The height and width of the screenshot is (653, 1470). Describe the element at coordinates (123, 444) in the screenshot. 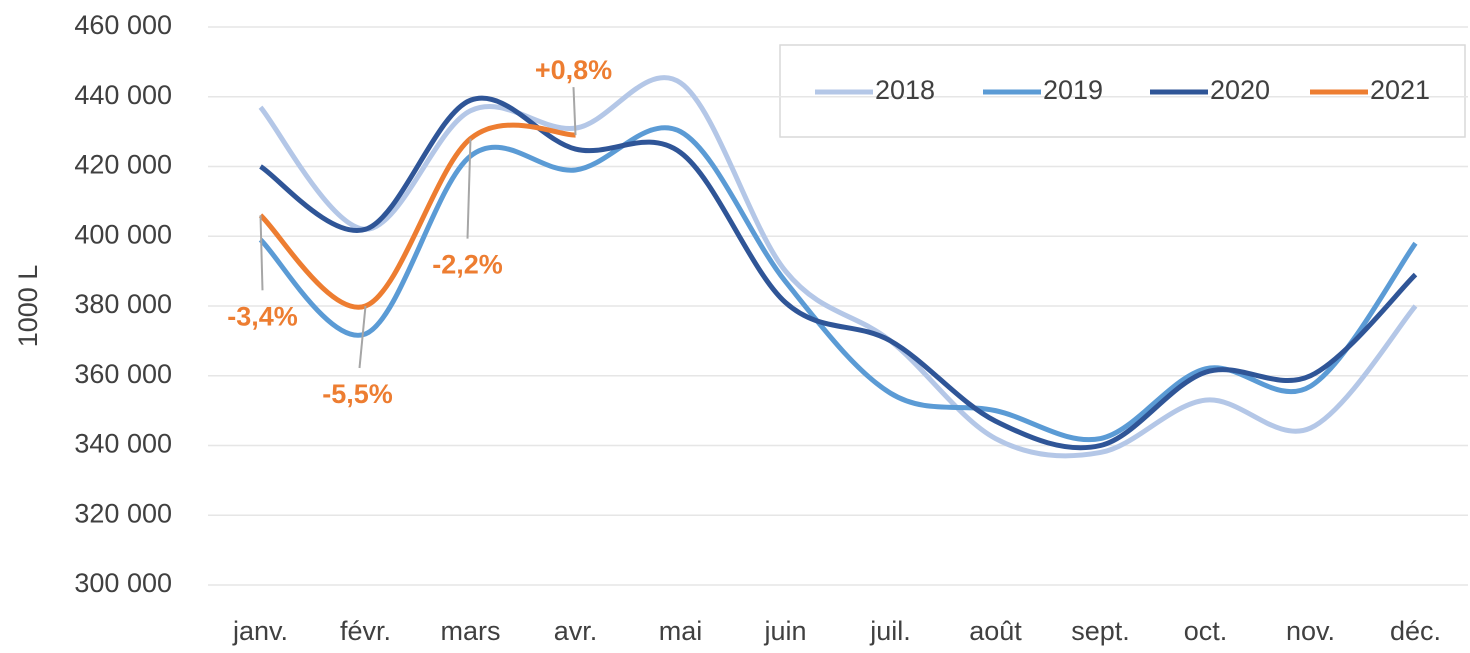

I see `y-tick-label: 340 000` at that location.